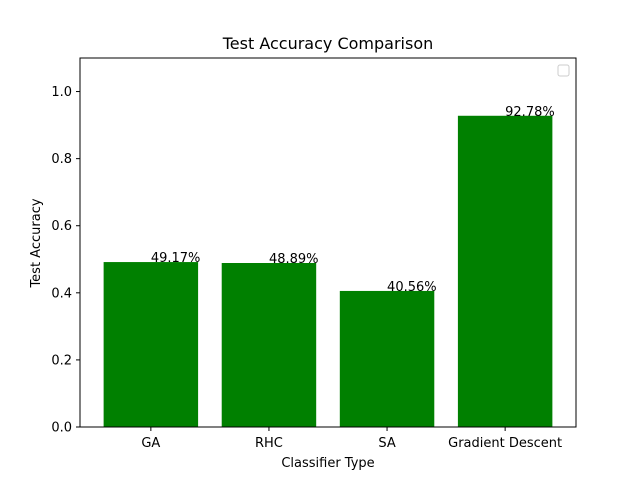 This screenshot has height=480, width=640. What do you see at coordinates (505, 443) in the screenshot?
I see `x-tick-label: Gradient Descent` at bounding box center [505, 443].